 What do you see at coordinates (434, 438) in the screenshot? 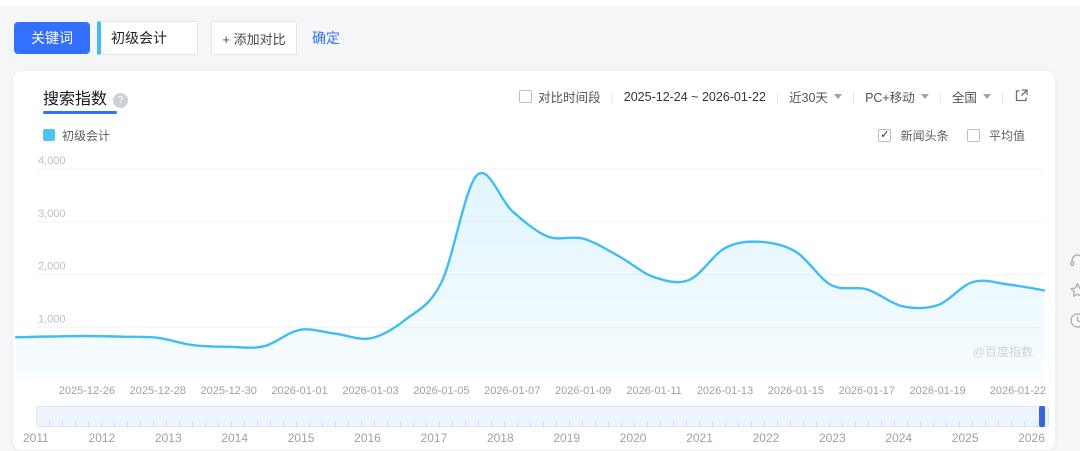
I see `timeline-year-label: 2017` at bounding box center [434, 438].